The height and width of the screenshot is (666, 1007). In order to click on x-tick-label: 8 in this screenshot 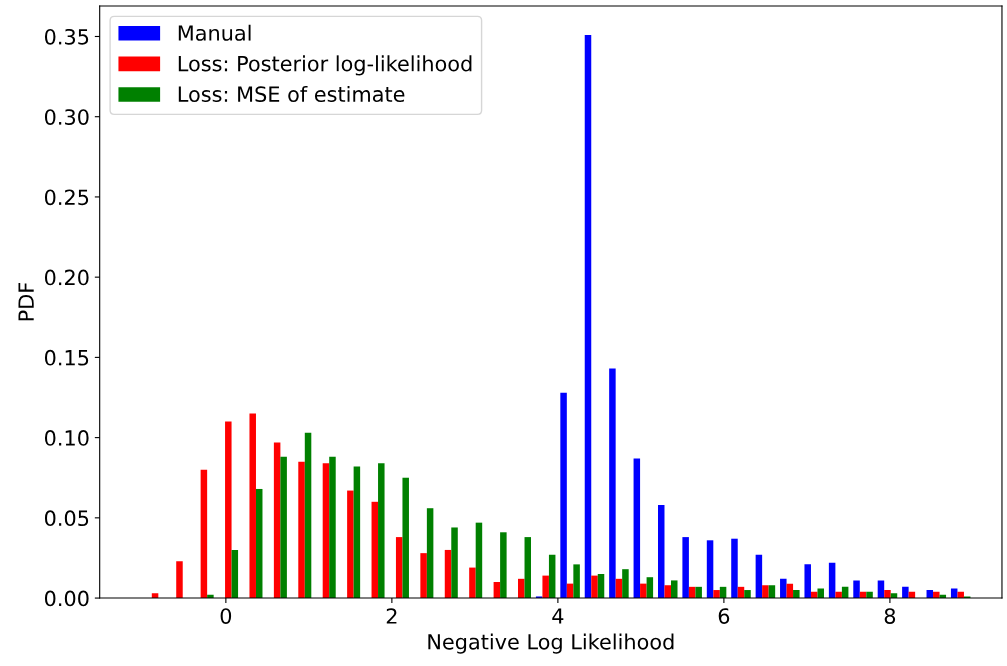, I will do `click(890, 616)`.